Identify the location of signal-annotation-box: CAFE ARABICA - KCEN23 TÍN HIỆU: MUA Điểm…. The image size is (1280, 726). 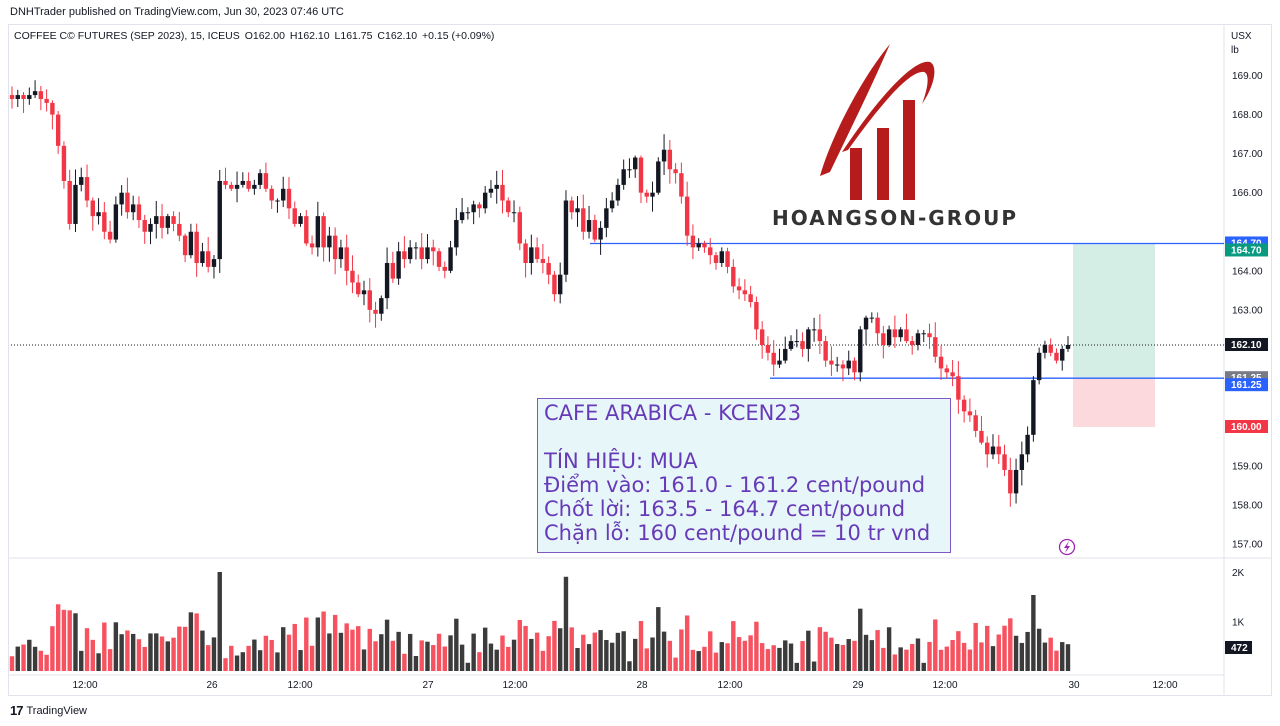
(744, 475).